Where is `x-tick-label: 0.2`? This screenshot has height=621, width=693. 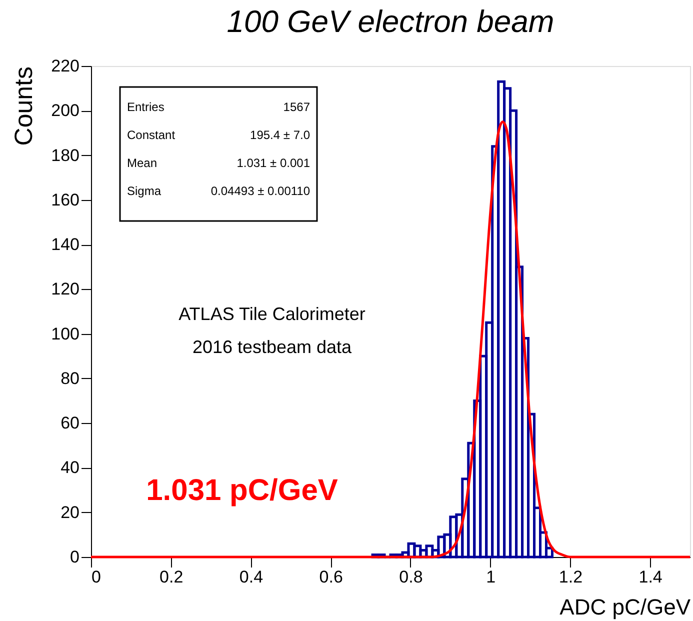
x-tick-label: 0.2 is located at coordinates (172, 577).